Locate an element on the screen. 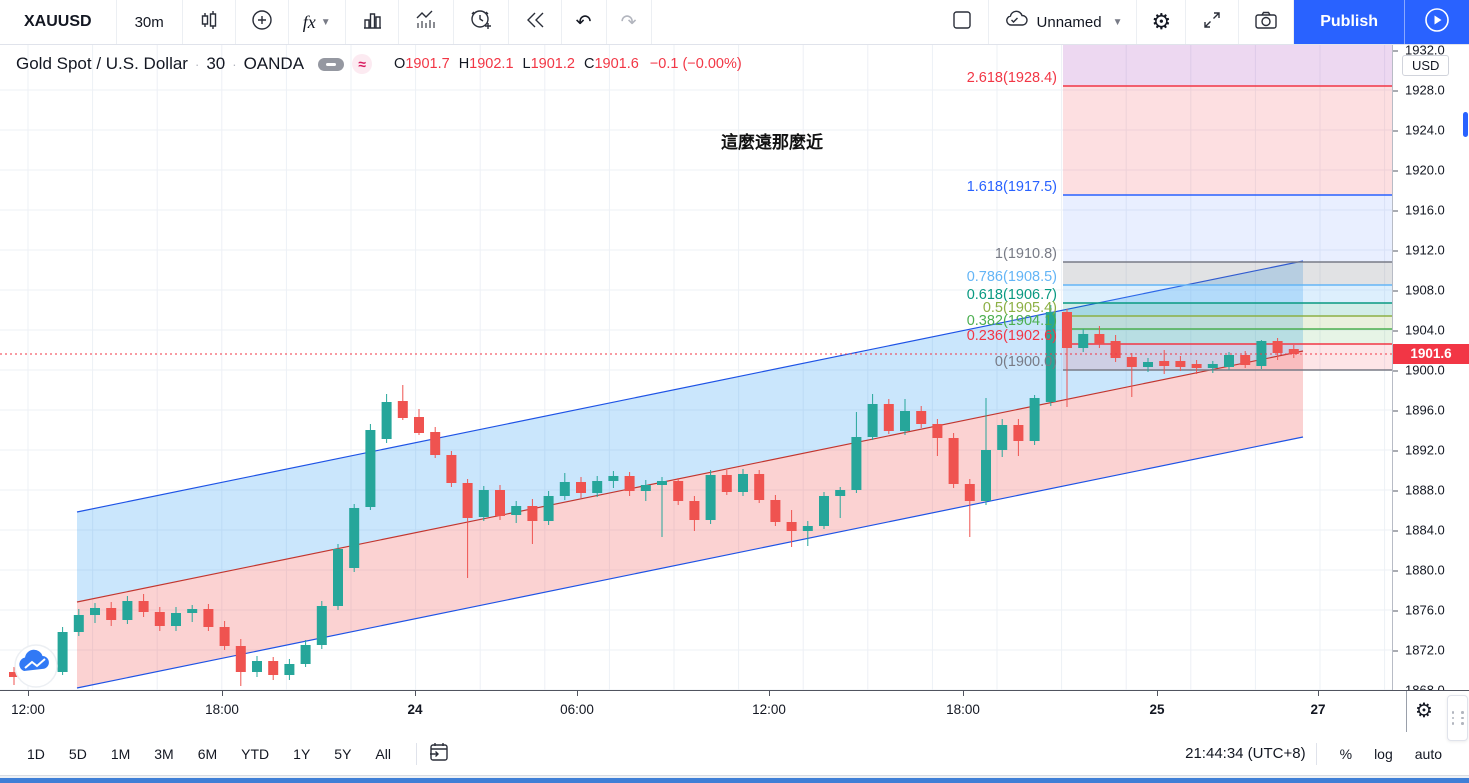  range-button-all: All is located at coordinates (383, 753).